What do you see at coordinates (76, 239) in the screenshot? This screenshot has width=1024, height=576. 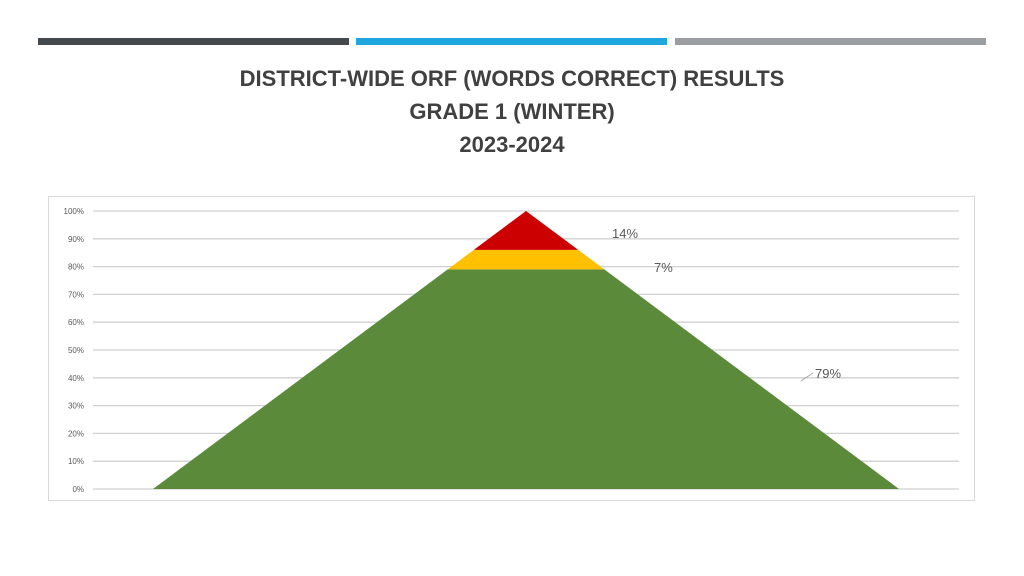 I see `y-tick-label: 90%` at bounding box center [76, 239].